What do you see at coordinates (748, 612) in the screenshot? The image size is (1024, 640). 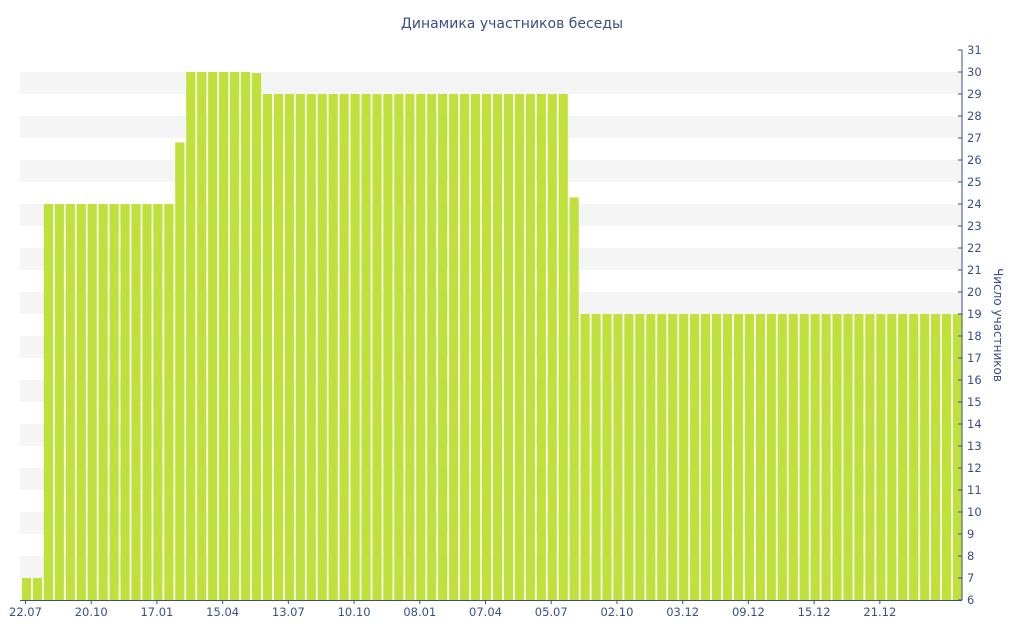 I see `x-tick-label: 09.12` at bounding box center [748, 612].